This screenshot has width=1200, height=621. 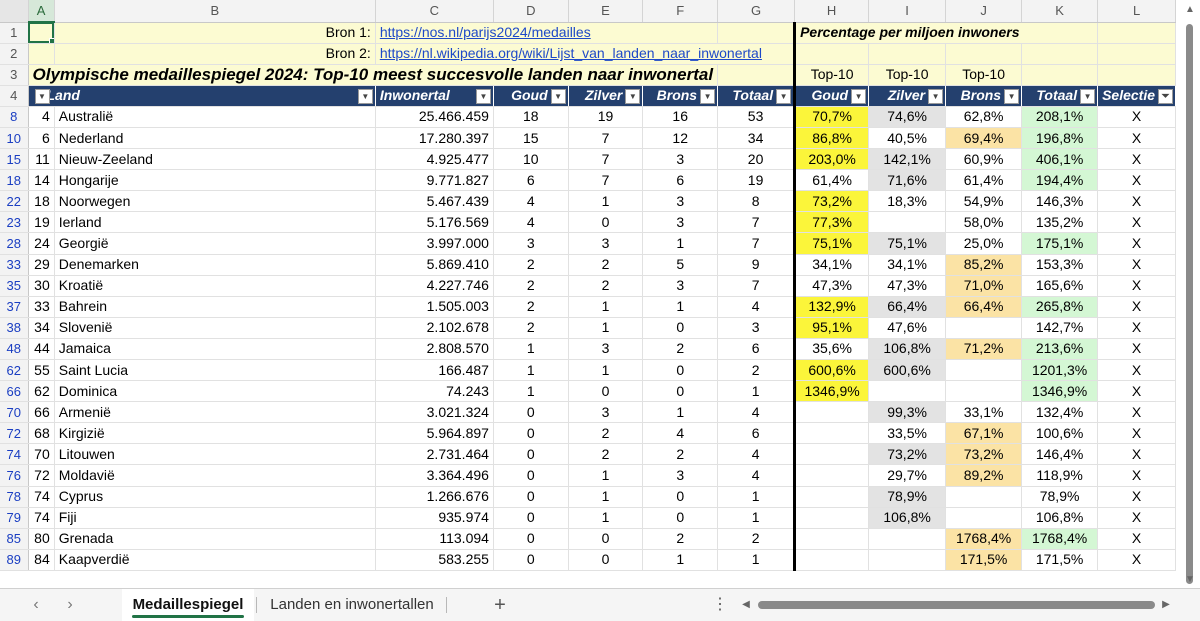 I want to click on column-header: J, so click(x=984, y=11).